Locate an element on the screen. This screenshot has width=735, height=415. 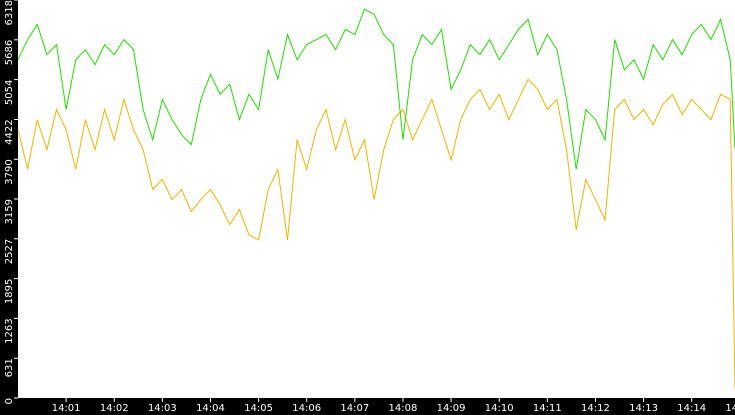
x-tick-label: 14:14 is located at coordinates (691, 408).